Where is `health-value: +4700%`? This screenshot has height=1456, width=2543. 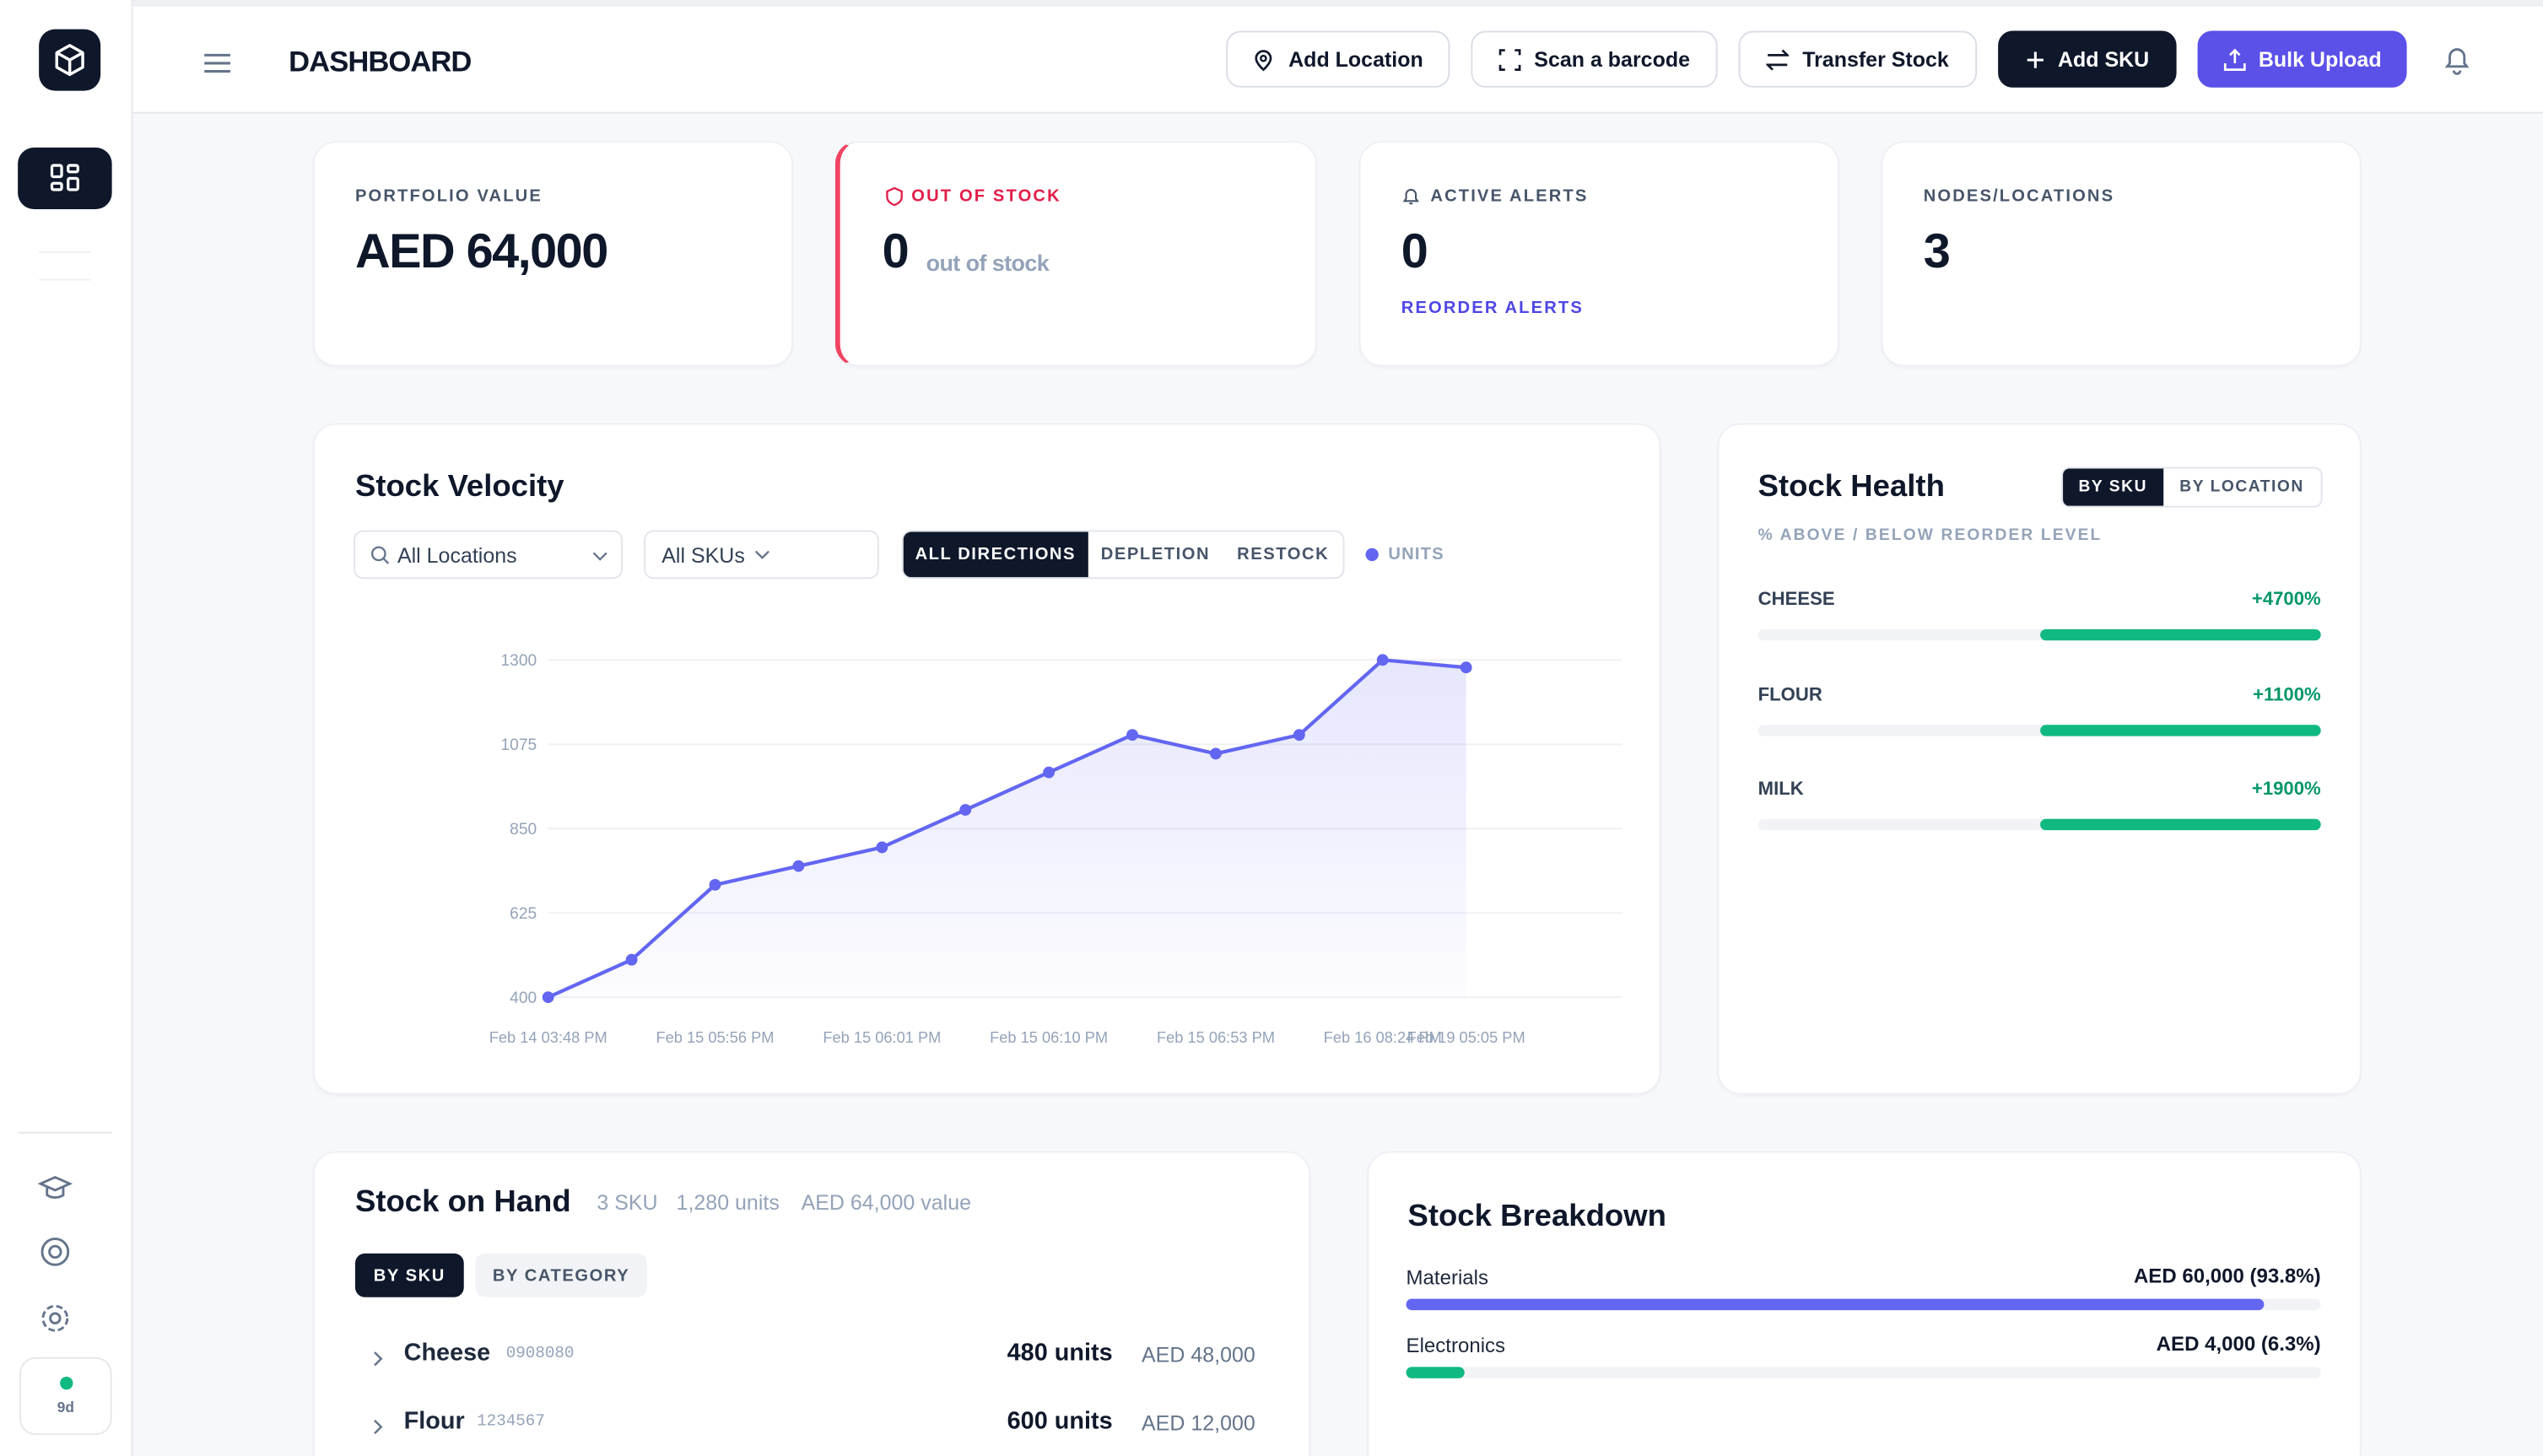
health-value: +4700% is located at coordinates (2286, 600).